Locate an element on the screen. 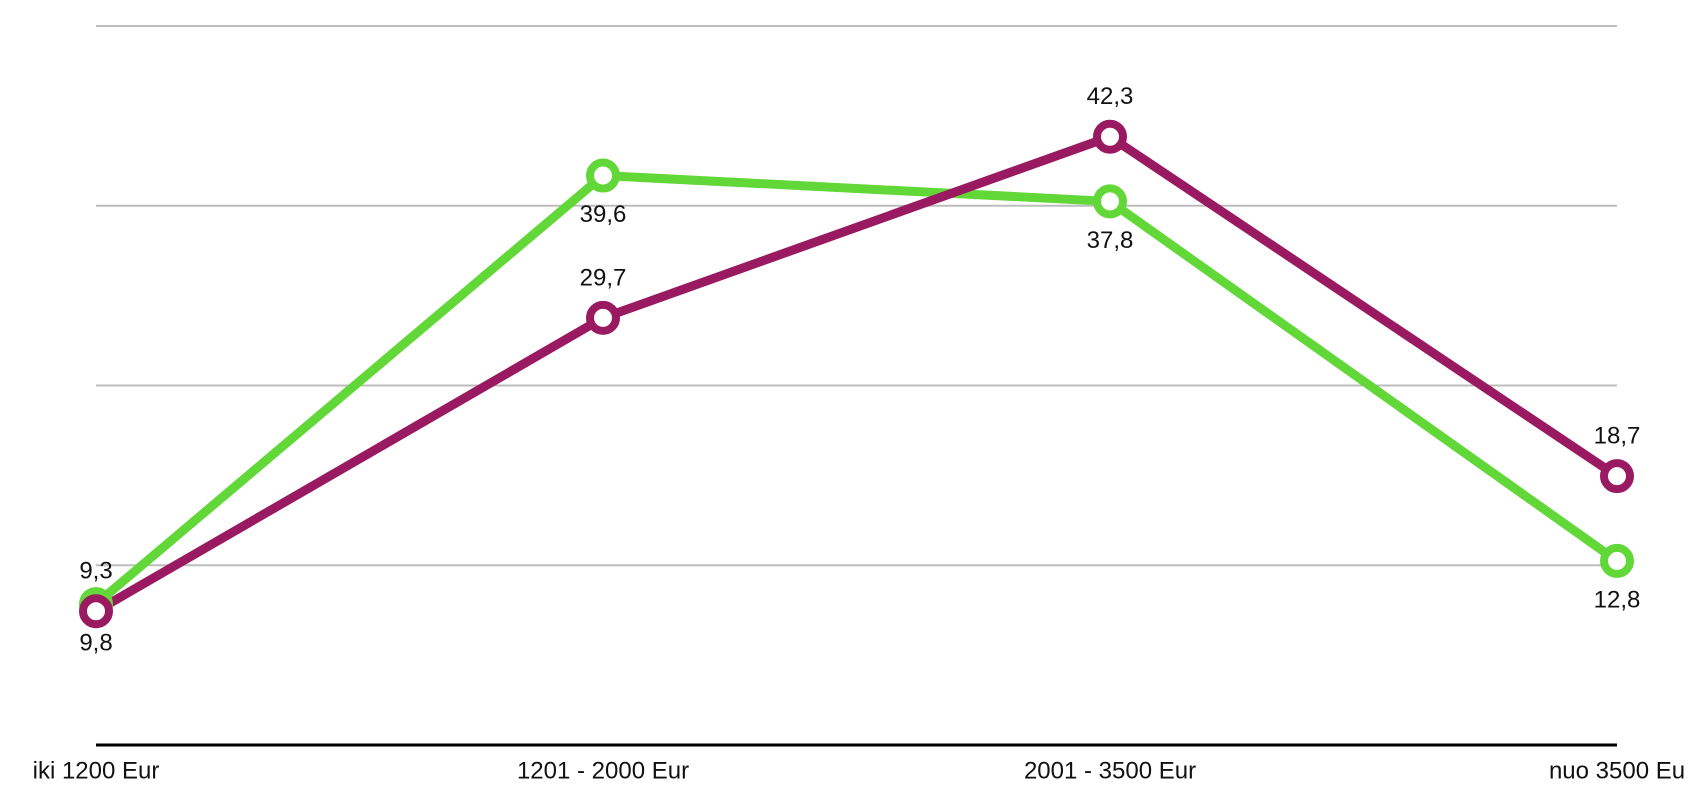 Image resolution: width=1696 pixels, height=793 pixels. data-label: 9,3 is located at coordinates (95, 571).